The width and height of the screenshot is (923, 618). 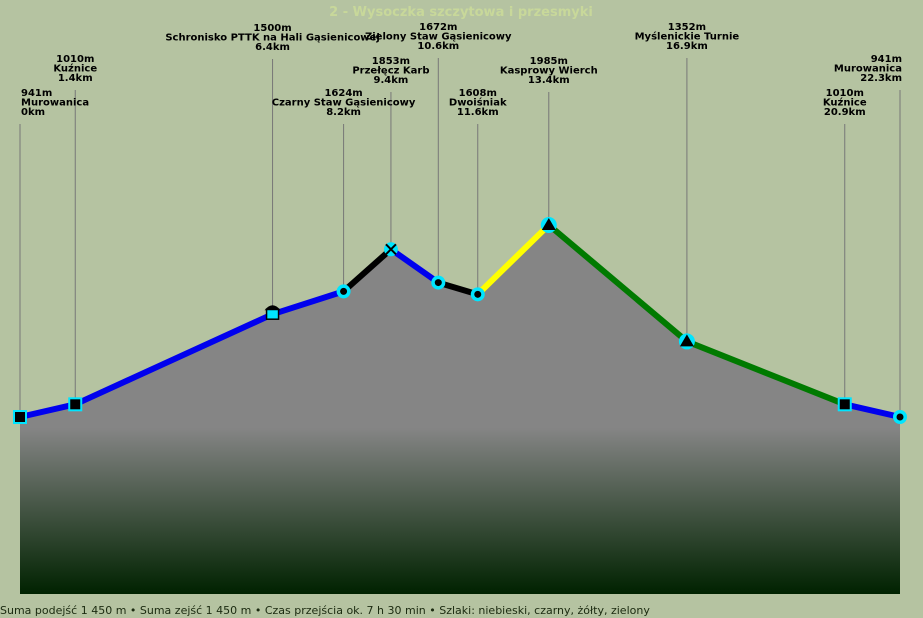 What do you see at coordinates (75, 78) in the screenshot?
I see `distance-label: 1.4km` at bounding box center [75, 78].